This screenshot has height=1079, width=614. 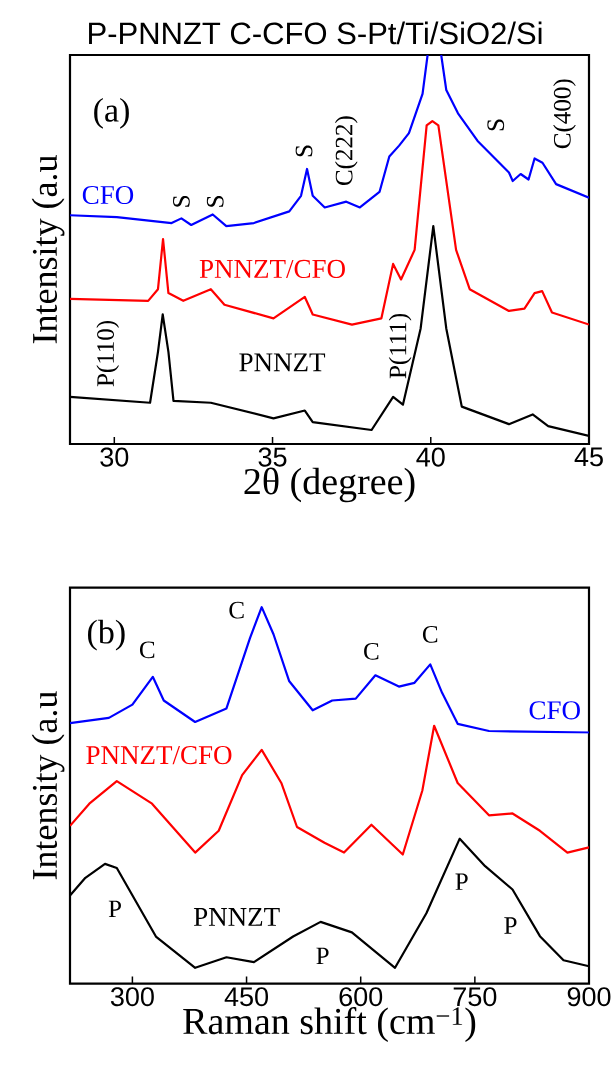 I want to click on x-tick-label: 900, so click(x=589, y=997).